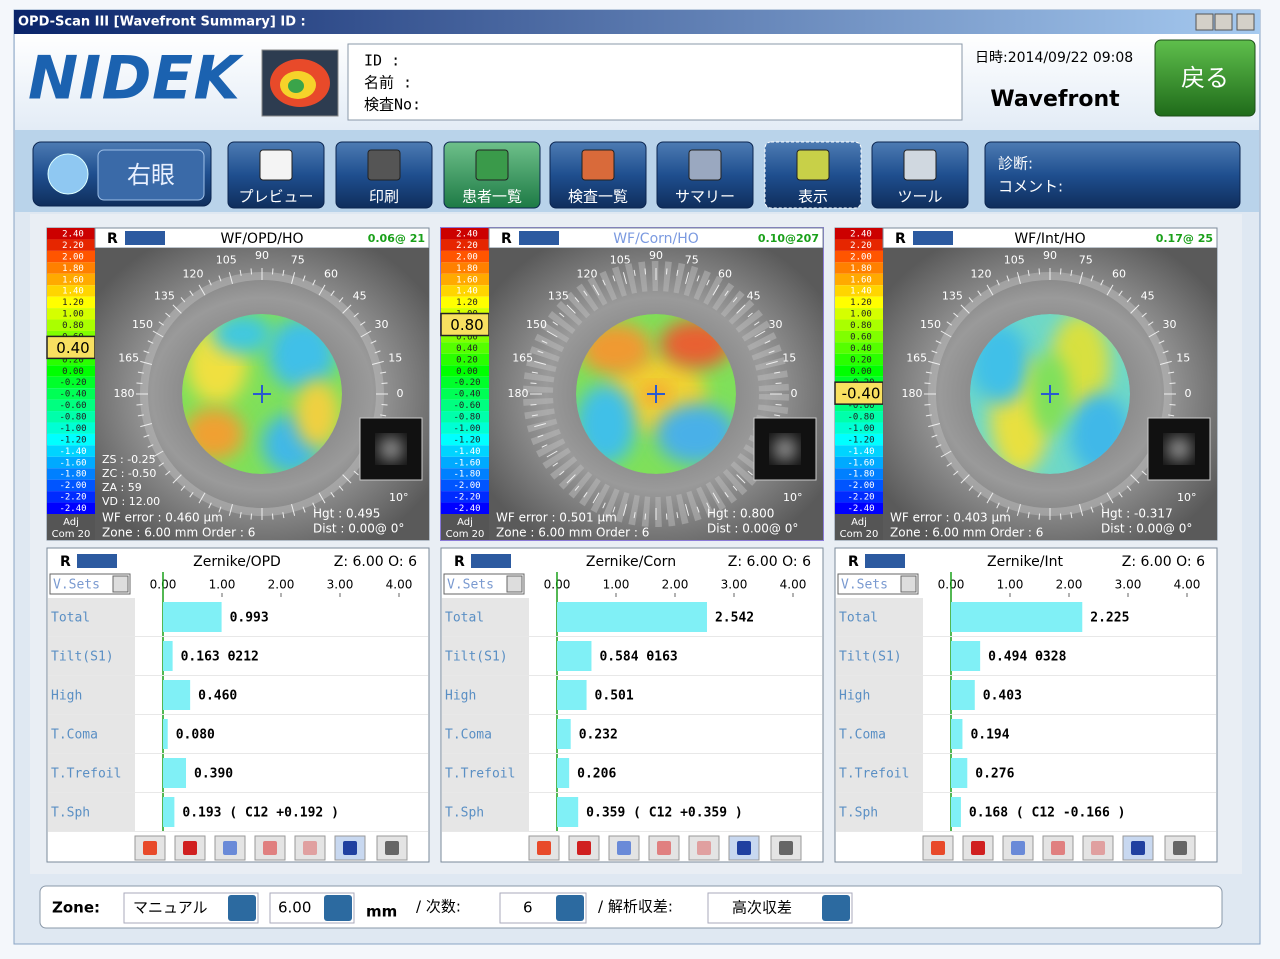 The image size is (1280, 959). I want to click on back-button, so click(1205, 78).